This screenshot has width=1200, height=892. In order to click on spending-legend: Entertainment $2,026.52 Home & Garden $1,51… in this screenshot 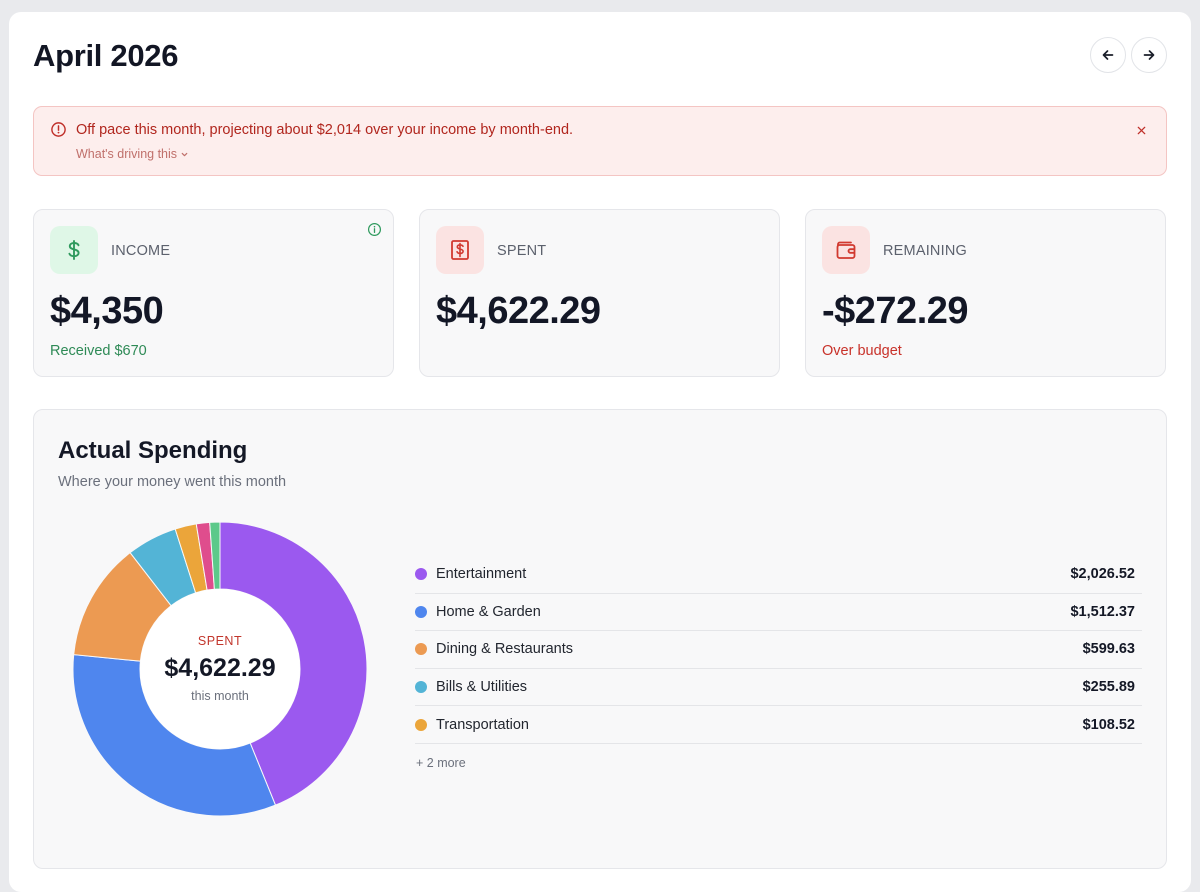, I will do `click(778, 650)`.